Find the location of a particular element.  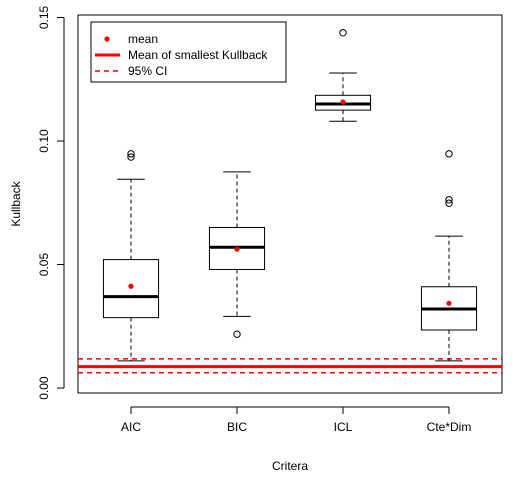

x-tick-label: AIC is located at coordinates (131, 427).